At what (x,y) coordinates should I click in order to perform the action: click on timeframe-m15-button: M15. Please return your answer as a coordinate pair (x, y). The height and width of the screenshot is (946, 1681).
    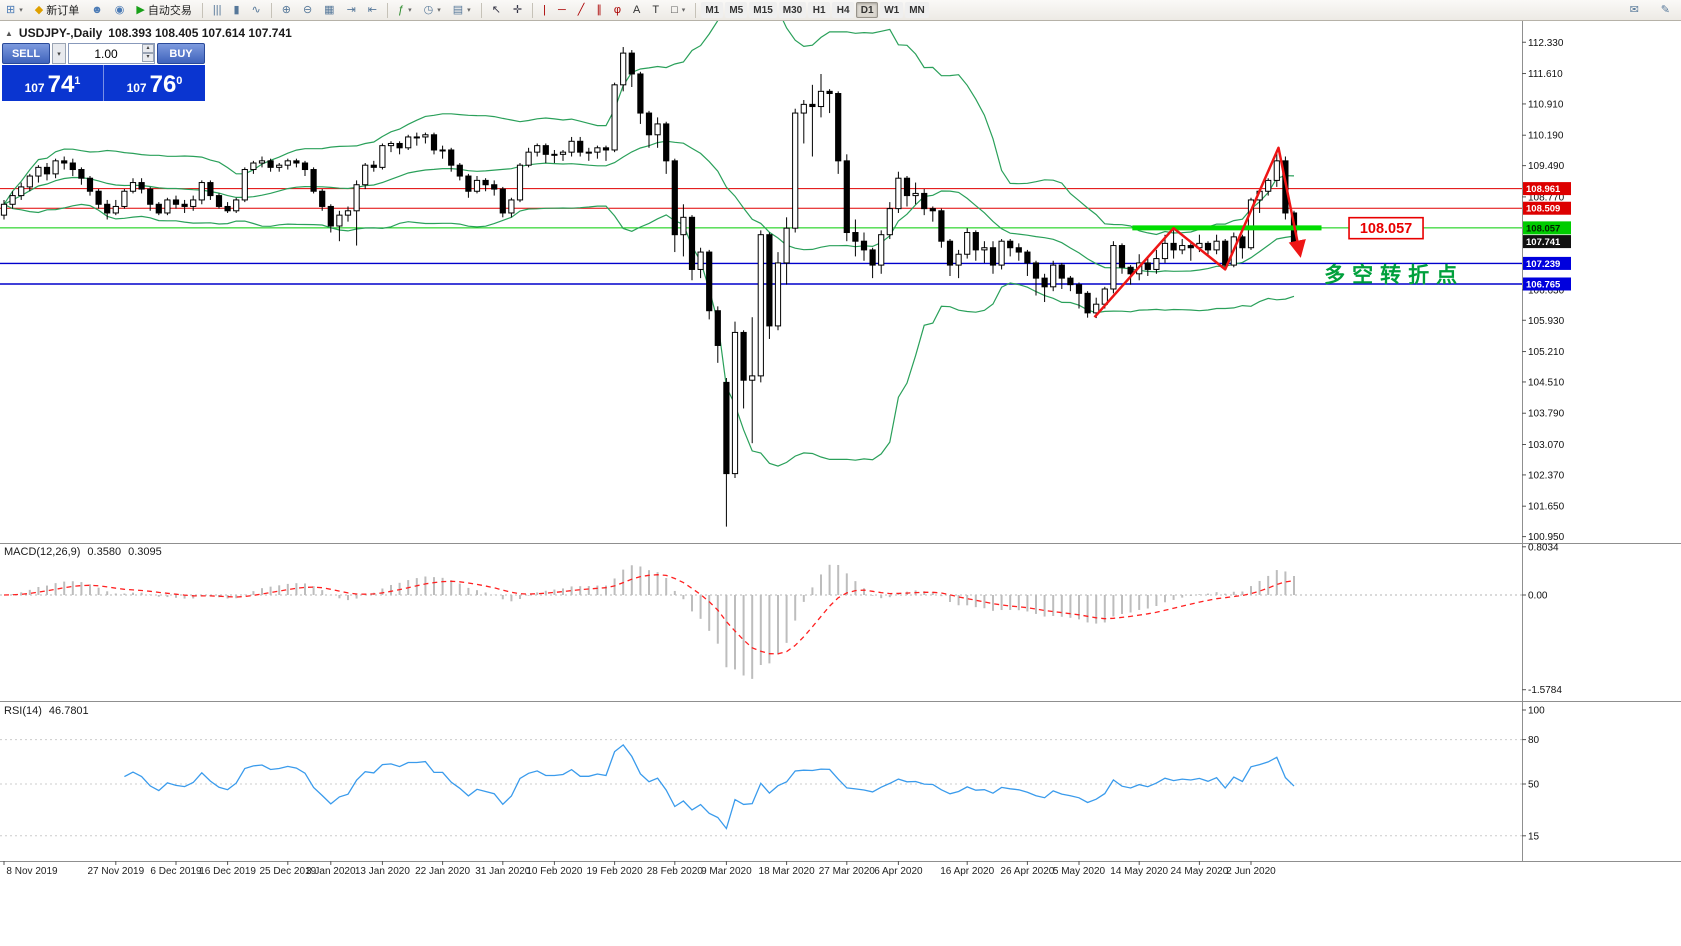
    Looking at the image, I should click on (763, 10).